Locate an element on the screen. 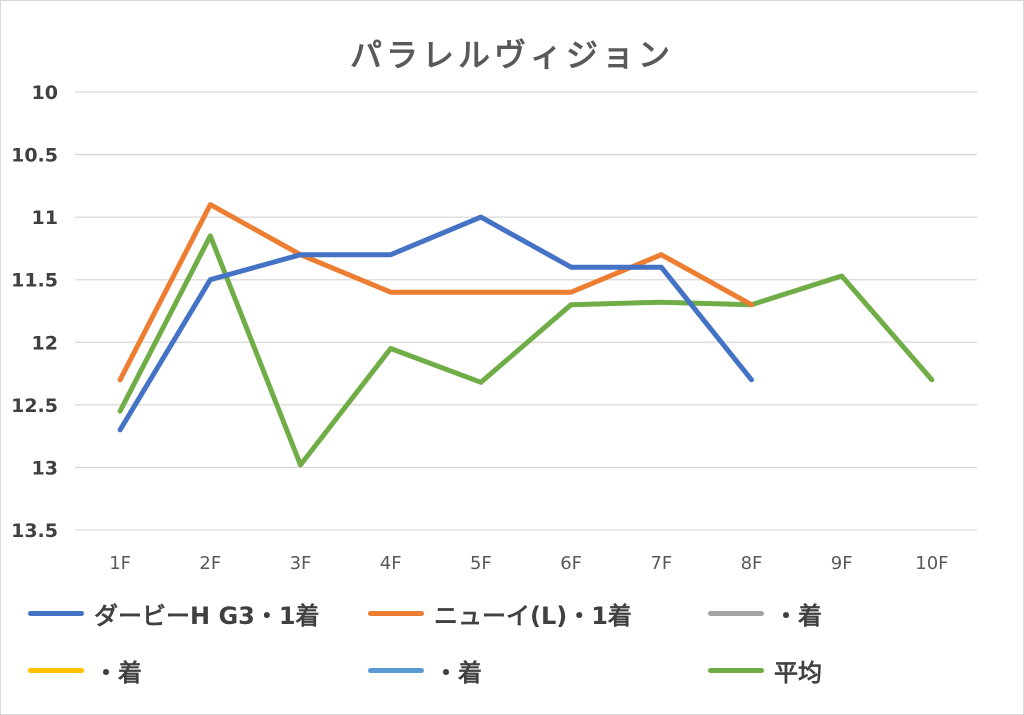 This screenshot has width=1024, height=715. y-tick-label: 10.5 is located at coordinates (34, 156).